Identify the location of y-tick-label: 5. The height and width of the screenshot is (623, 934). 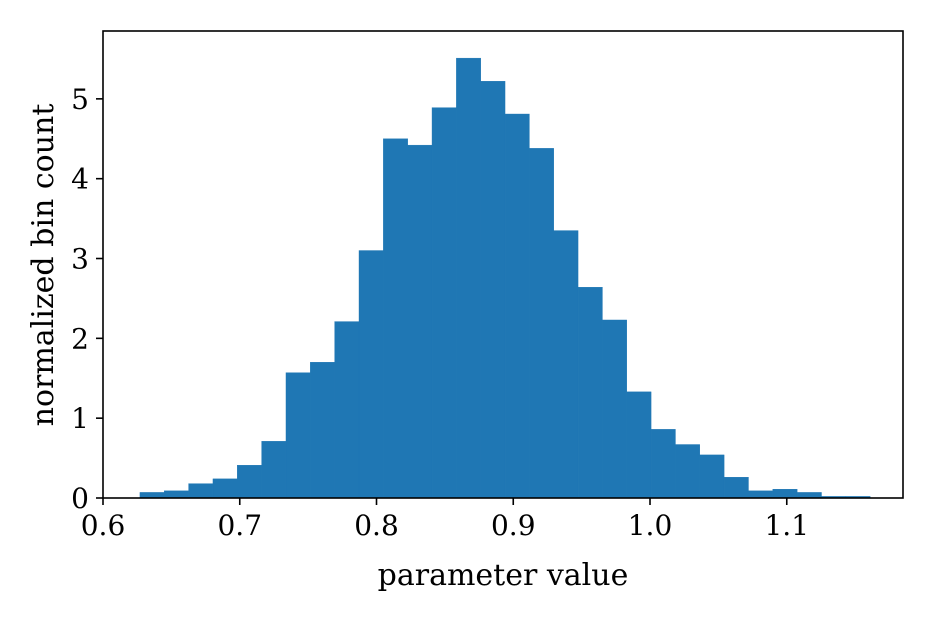
(80, 99).